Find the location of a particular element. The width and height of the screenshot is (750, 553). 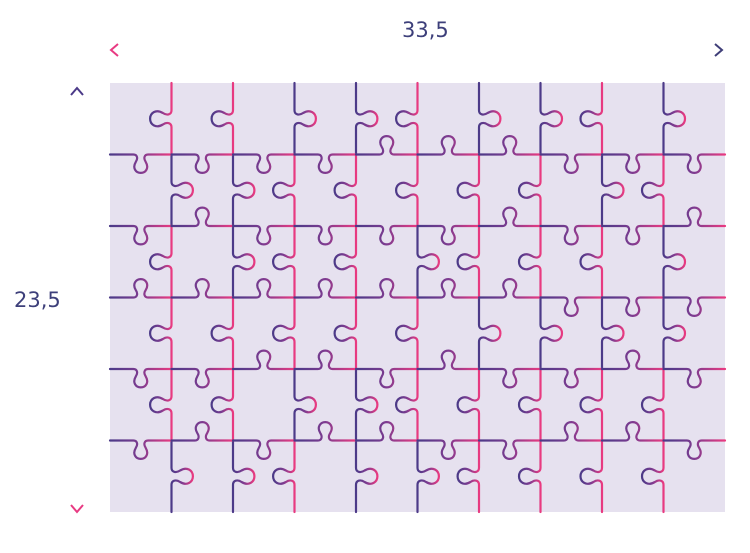

height-dimension-arrow is located at coordinates (77, 300).